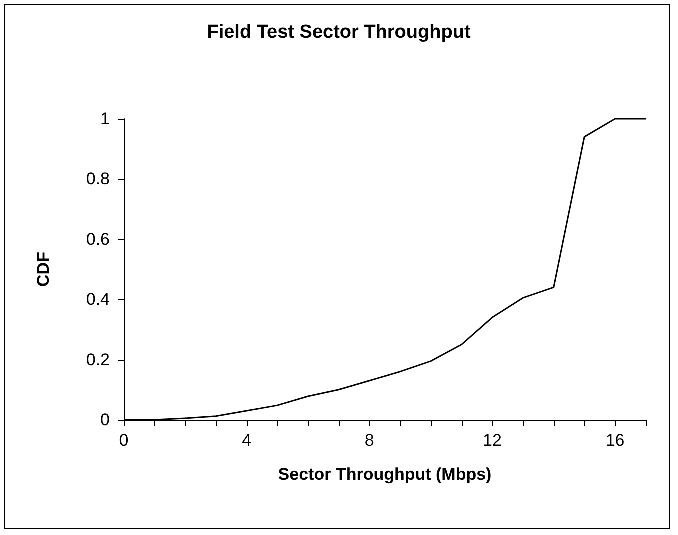 The width and height of the screenshot is (678, 535). What do you see at coordinates (492, 440) in the screenshot?
I see `x-tick-label: 12` at bounding box center [492, 440].